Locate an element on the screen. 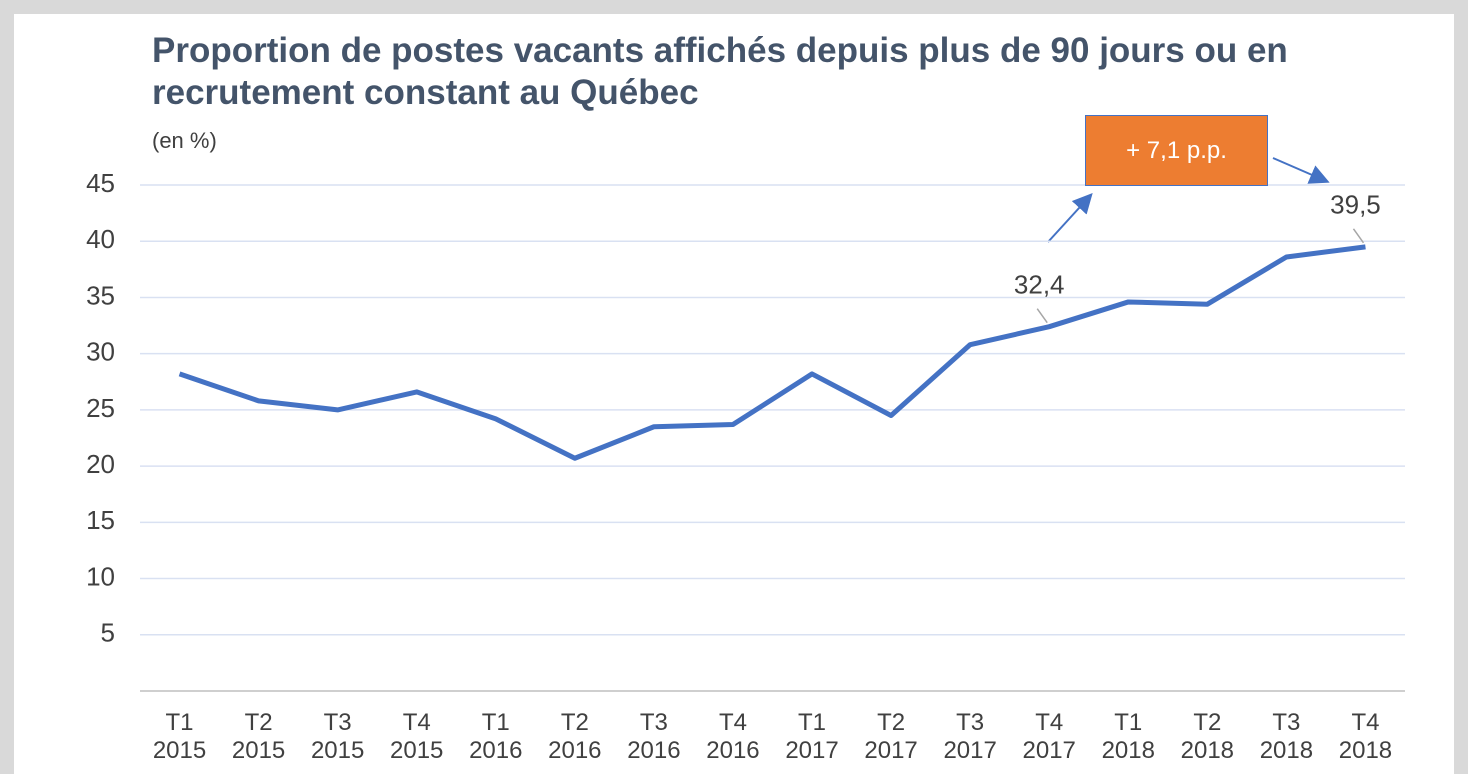 This screenshot has height=774, width=1468. y-tick-label: 35 is located at coordinates (100, 295).